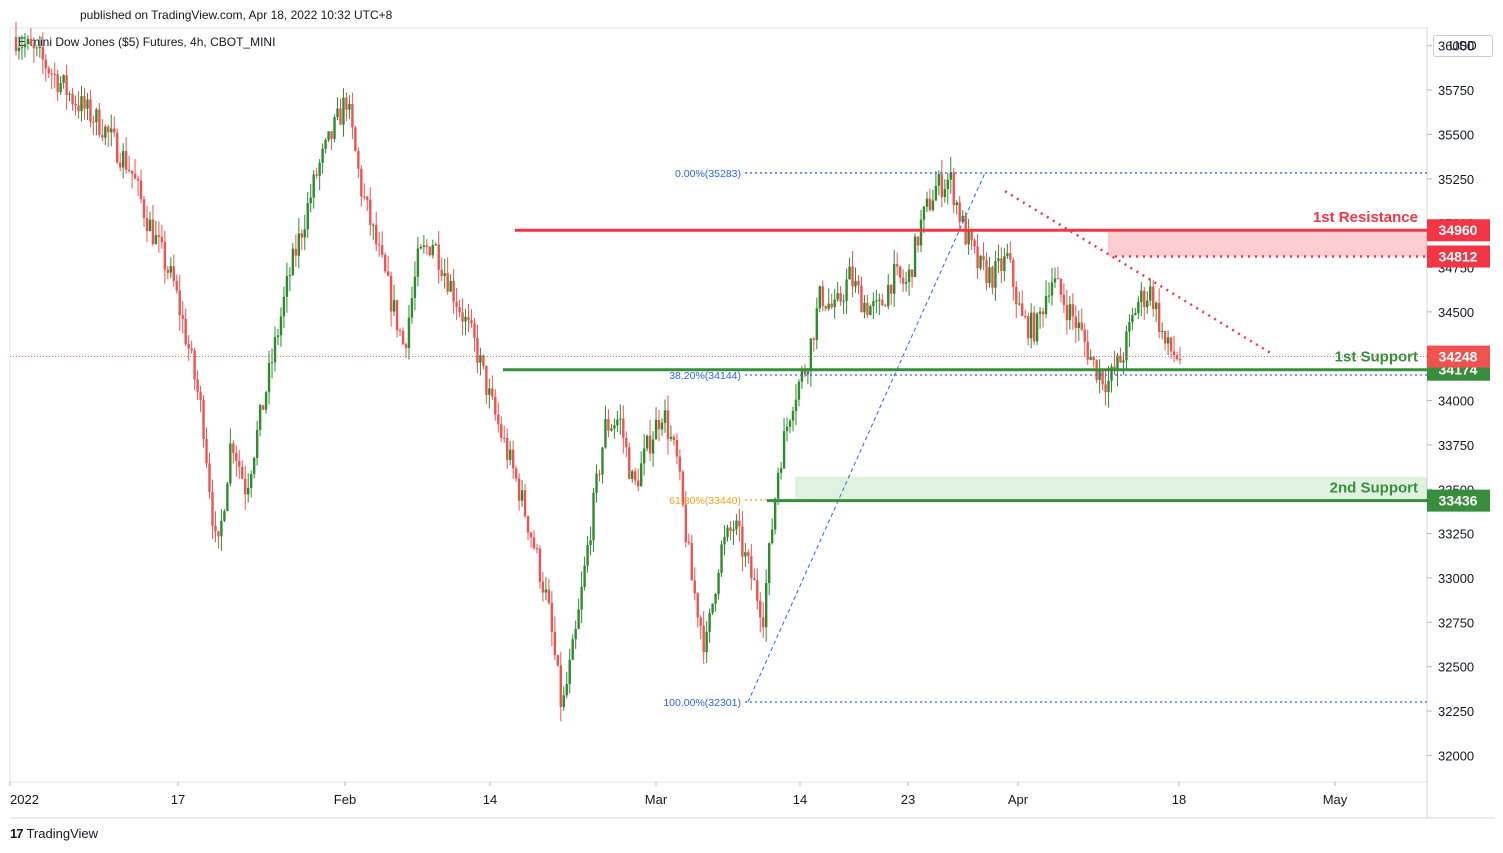 Image resolution: width=1503 pixels, height=853 pixels. Describe the element at coordinates (1458, 501) in the screenshot. I see `price-badge-label: 33436` at that location.